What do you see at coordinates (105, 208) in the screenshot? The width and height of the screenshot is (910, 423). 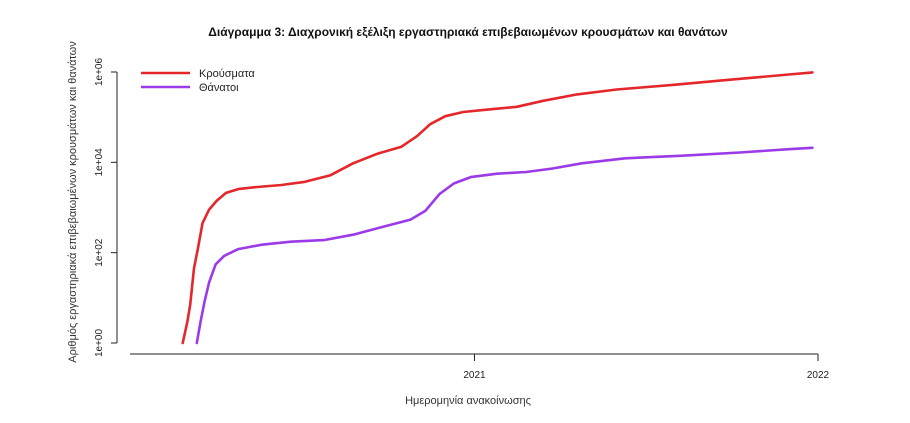 I see `y-ticks: 1e+00 1e+02 1e+04 1e+06` at bounding box center [105, 208].